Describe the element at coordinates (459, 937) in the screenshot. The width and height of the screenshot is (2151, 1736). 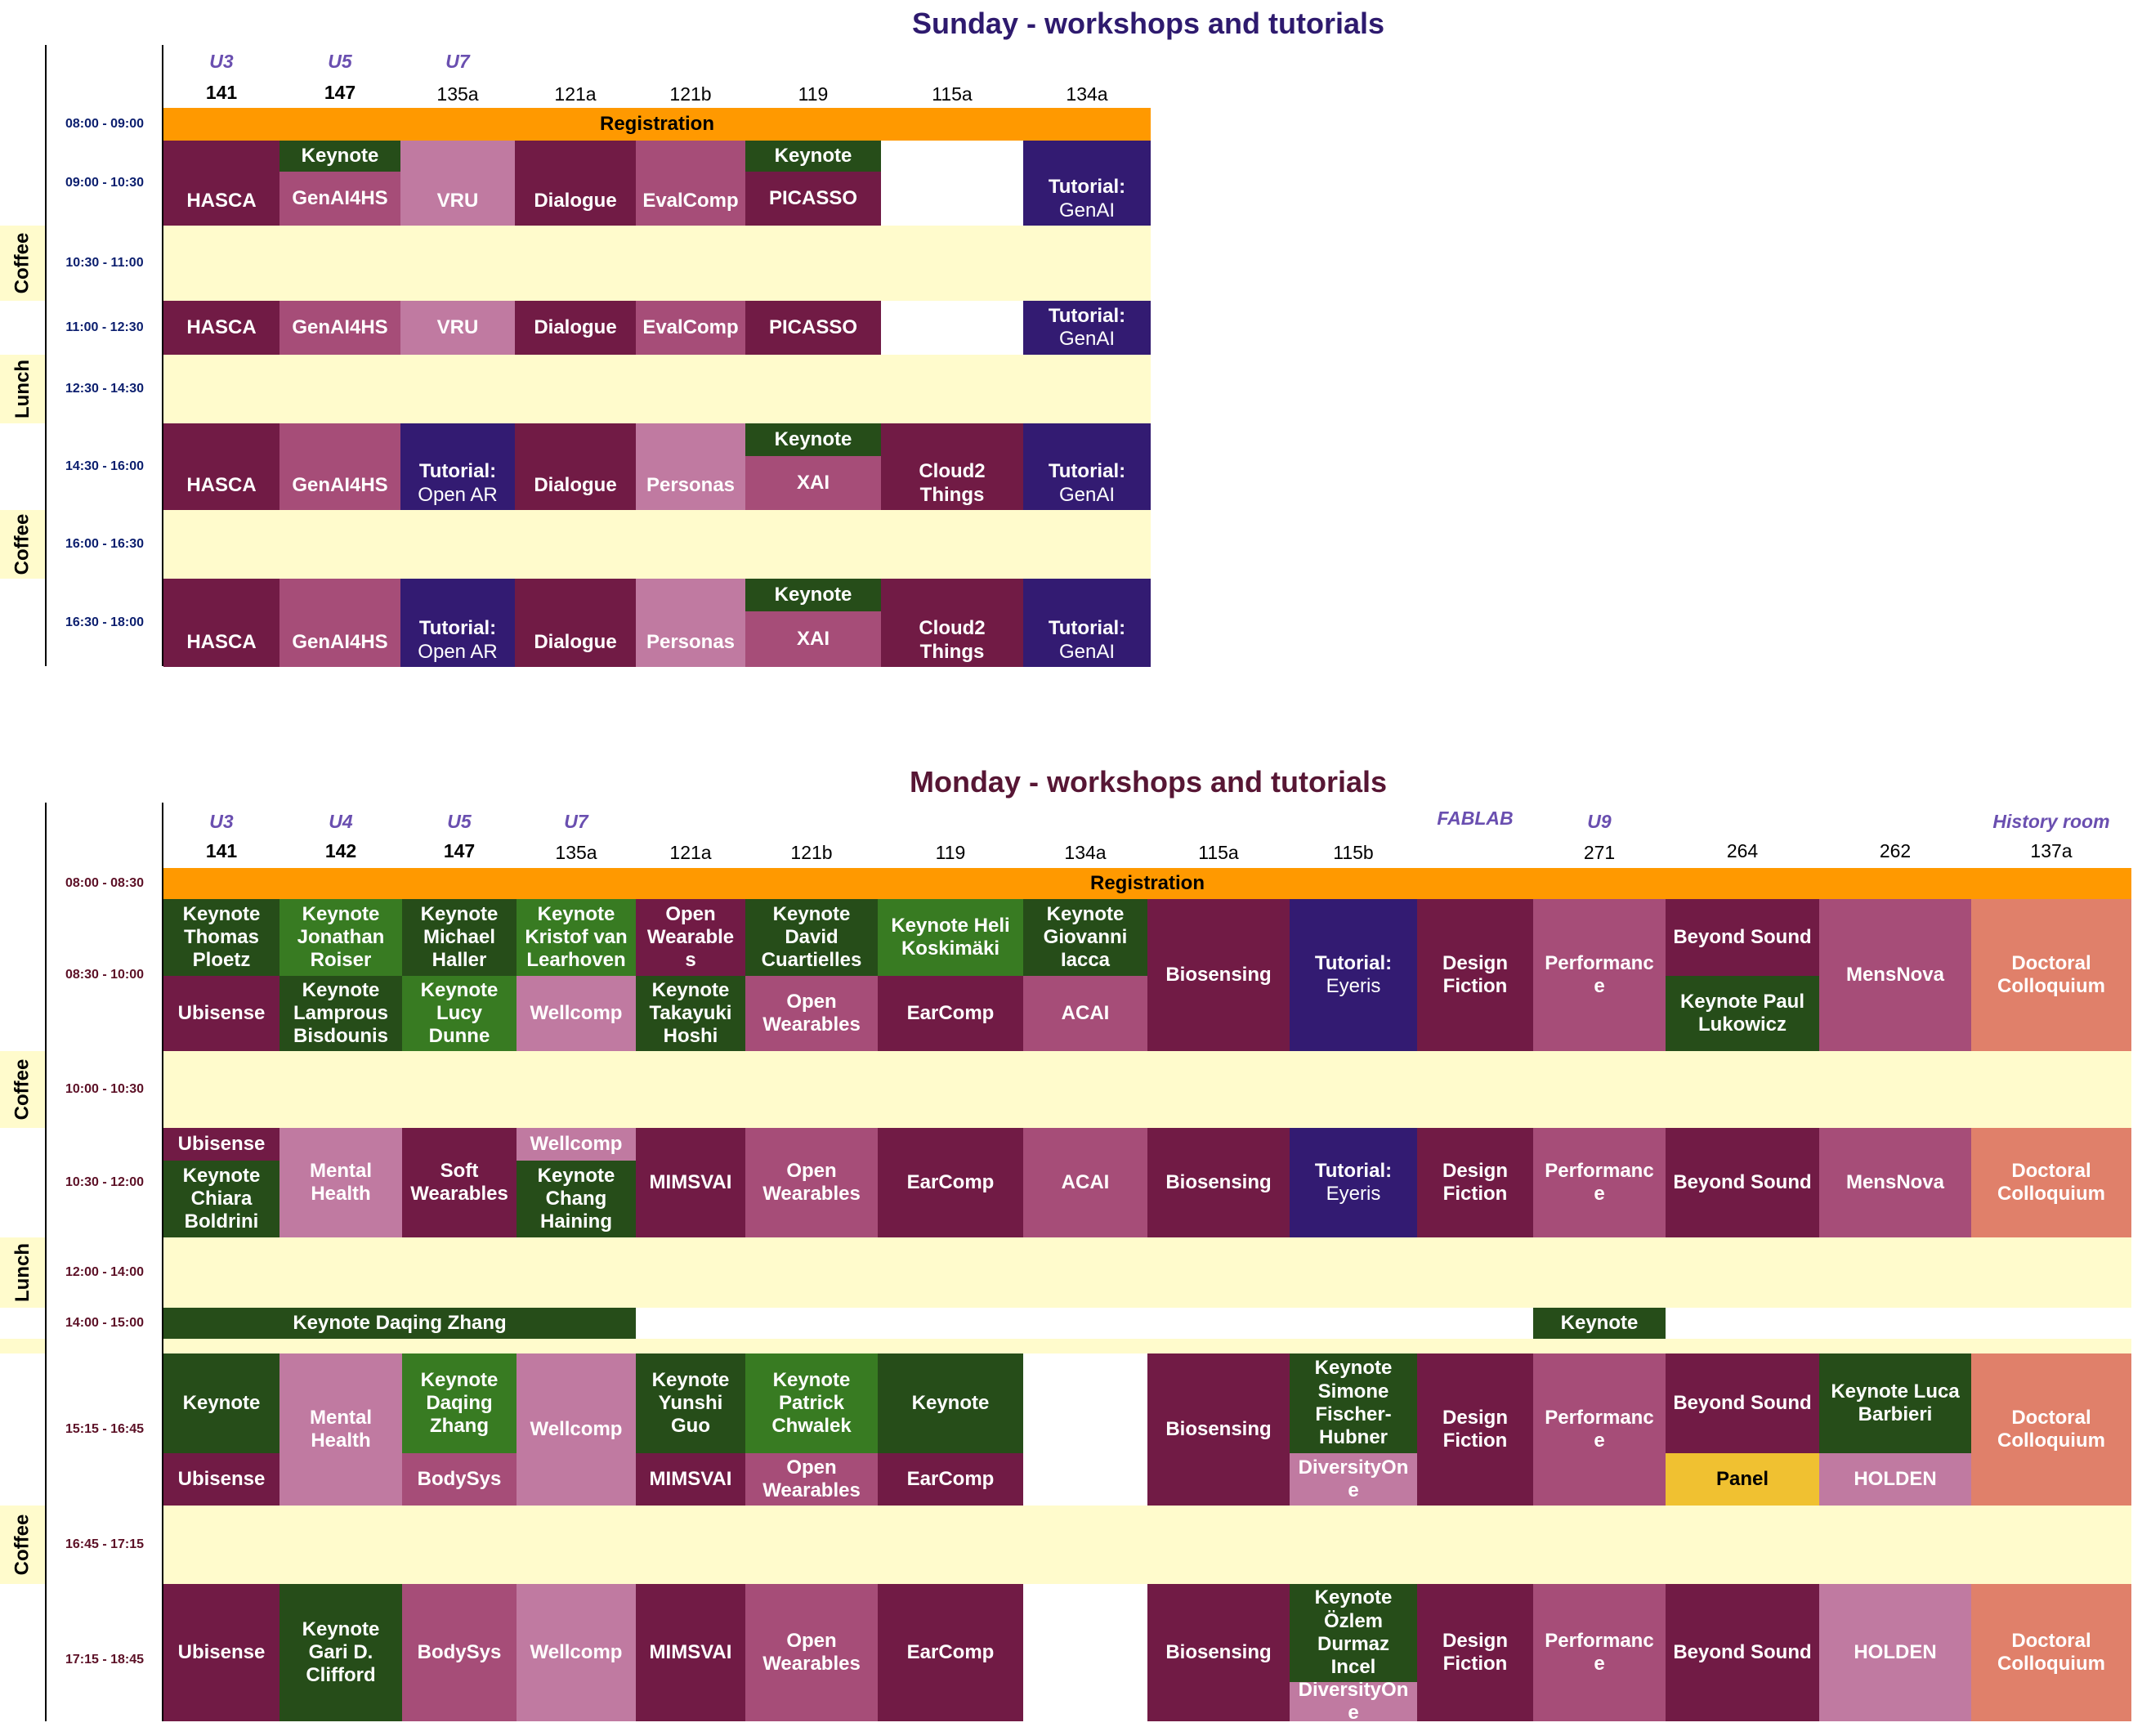
I see `keynote-michael-haller: Keynote Michael Haller` at that location.